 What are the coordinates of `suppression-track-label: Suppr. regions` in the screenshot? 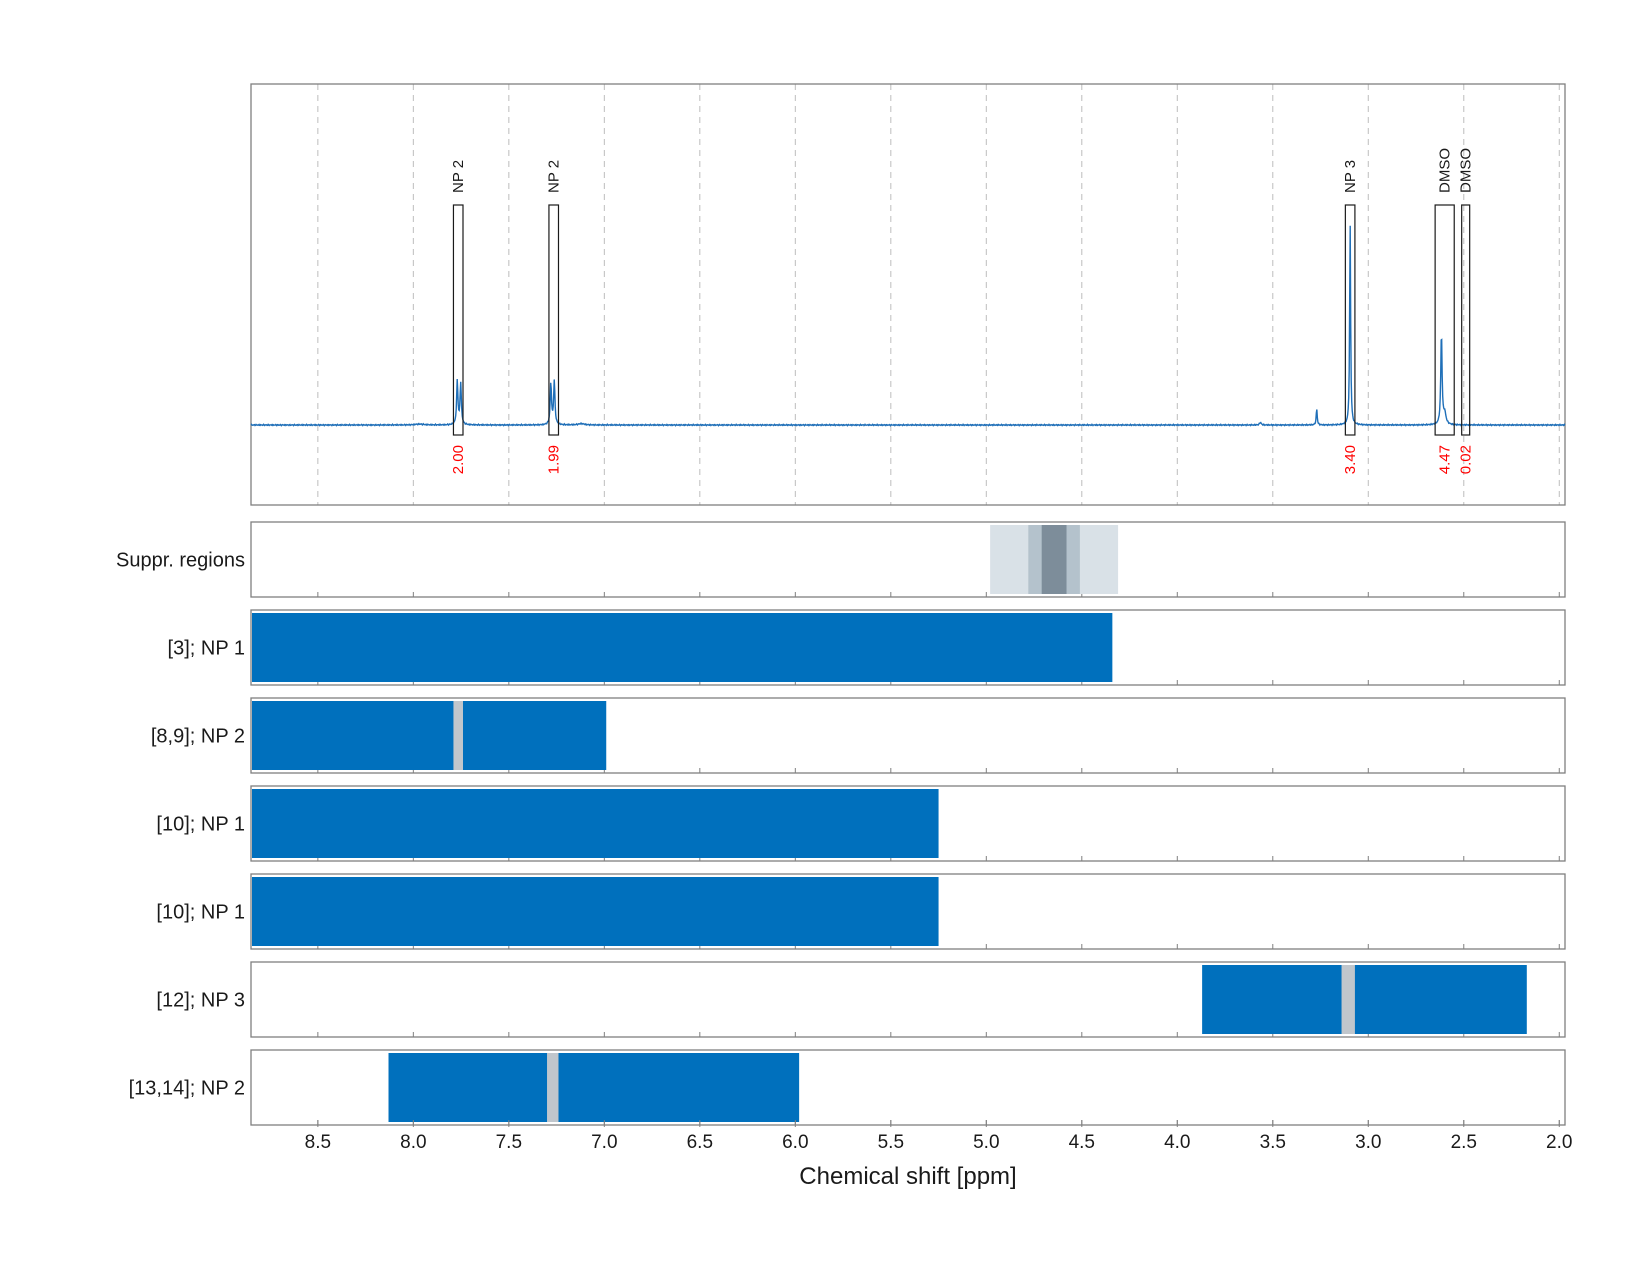 It's located at (180, 561).